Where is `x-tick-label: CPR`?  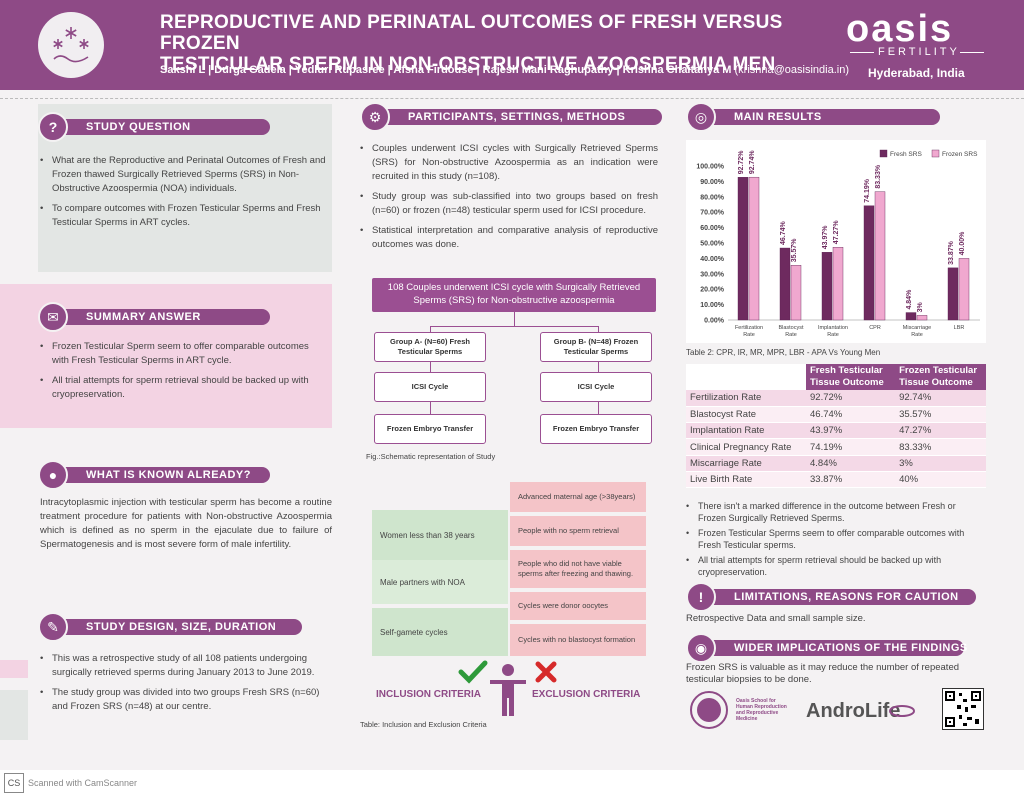 x-tick-label: CPR is located at coordinates (875, 328).